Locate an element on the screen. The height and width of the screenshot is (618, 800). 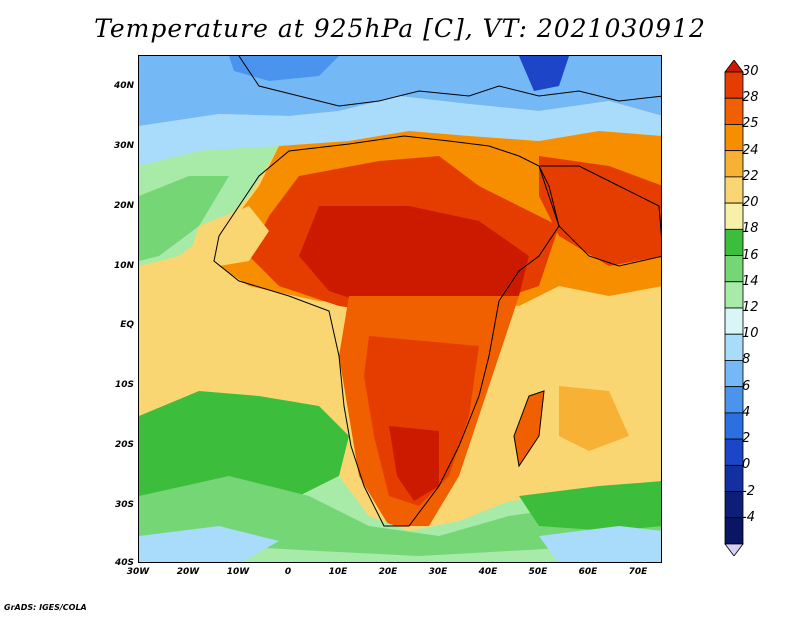
south-ocean-deepgreen is located at coordinates (590, 506).